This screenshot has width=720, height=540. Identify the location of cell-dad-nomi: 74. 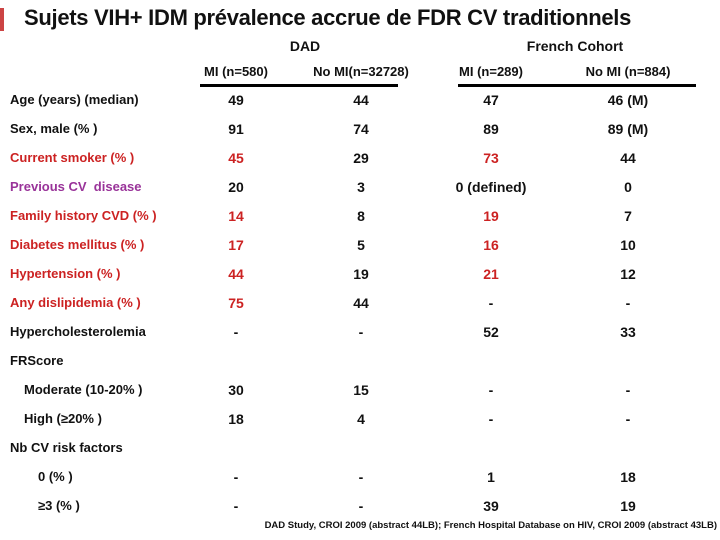
(361, 128).